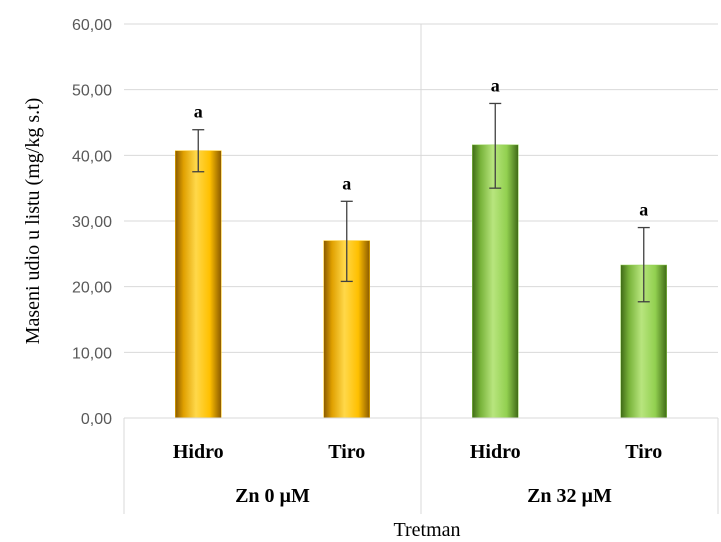 Image resolution: width=721 pixels, height=542 pixels. I want to click on y-tick-label: 20,00, so click(92, 288).